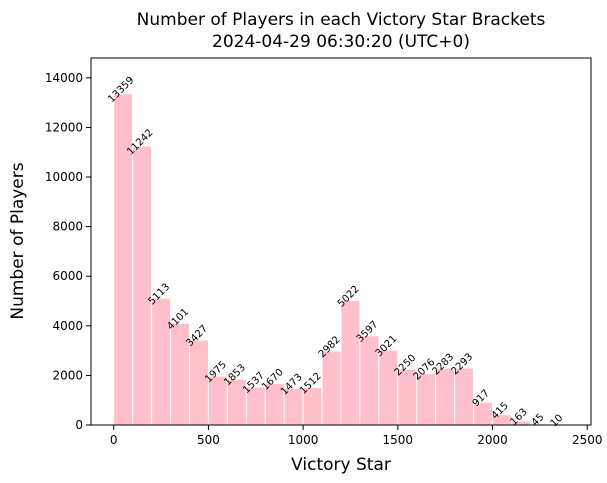 The image size is (607, 483). Describe the element at coordinates (67, 326) in the screenshot. I see `y-tick-label-2: 4000` at that location.